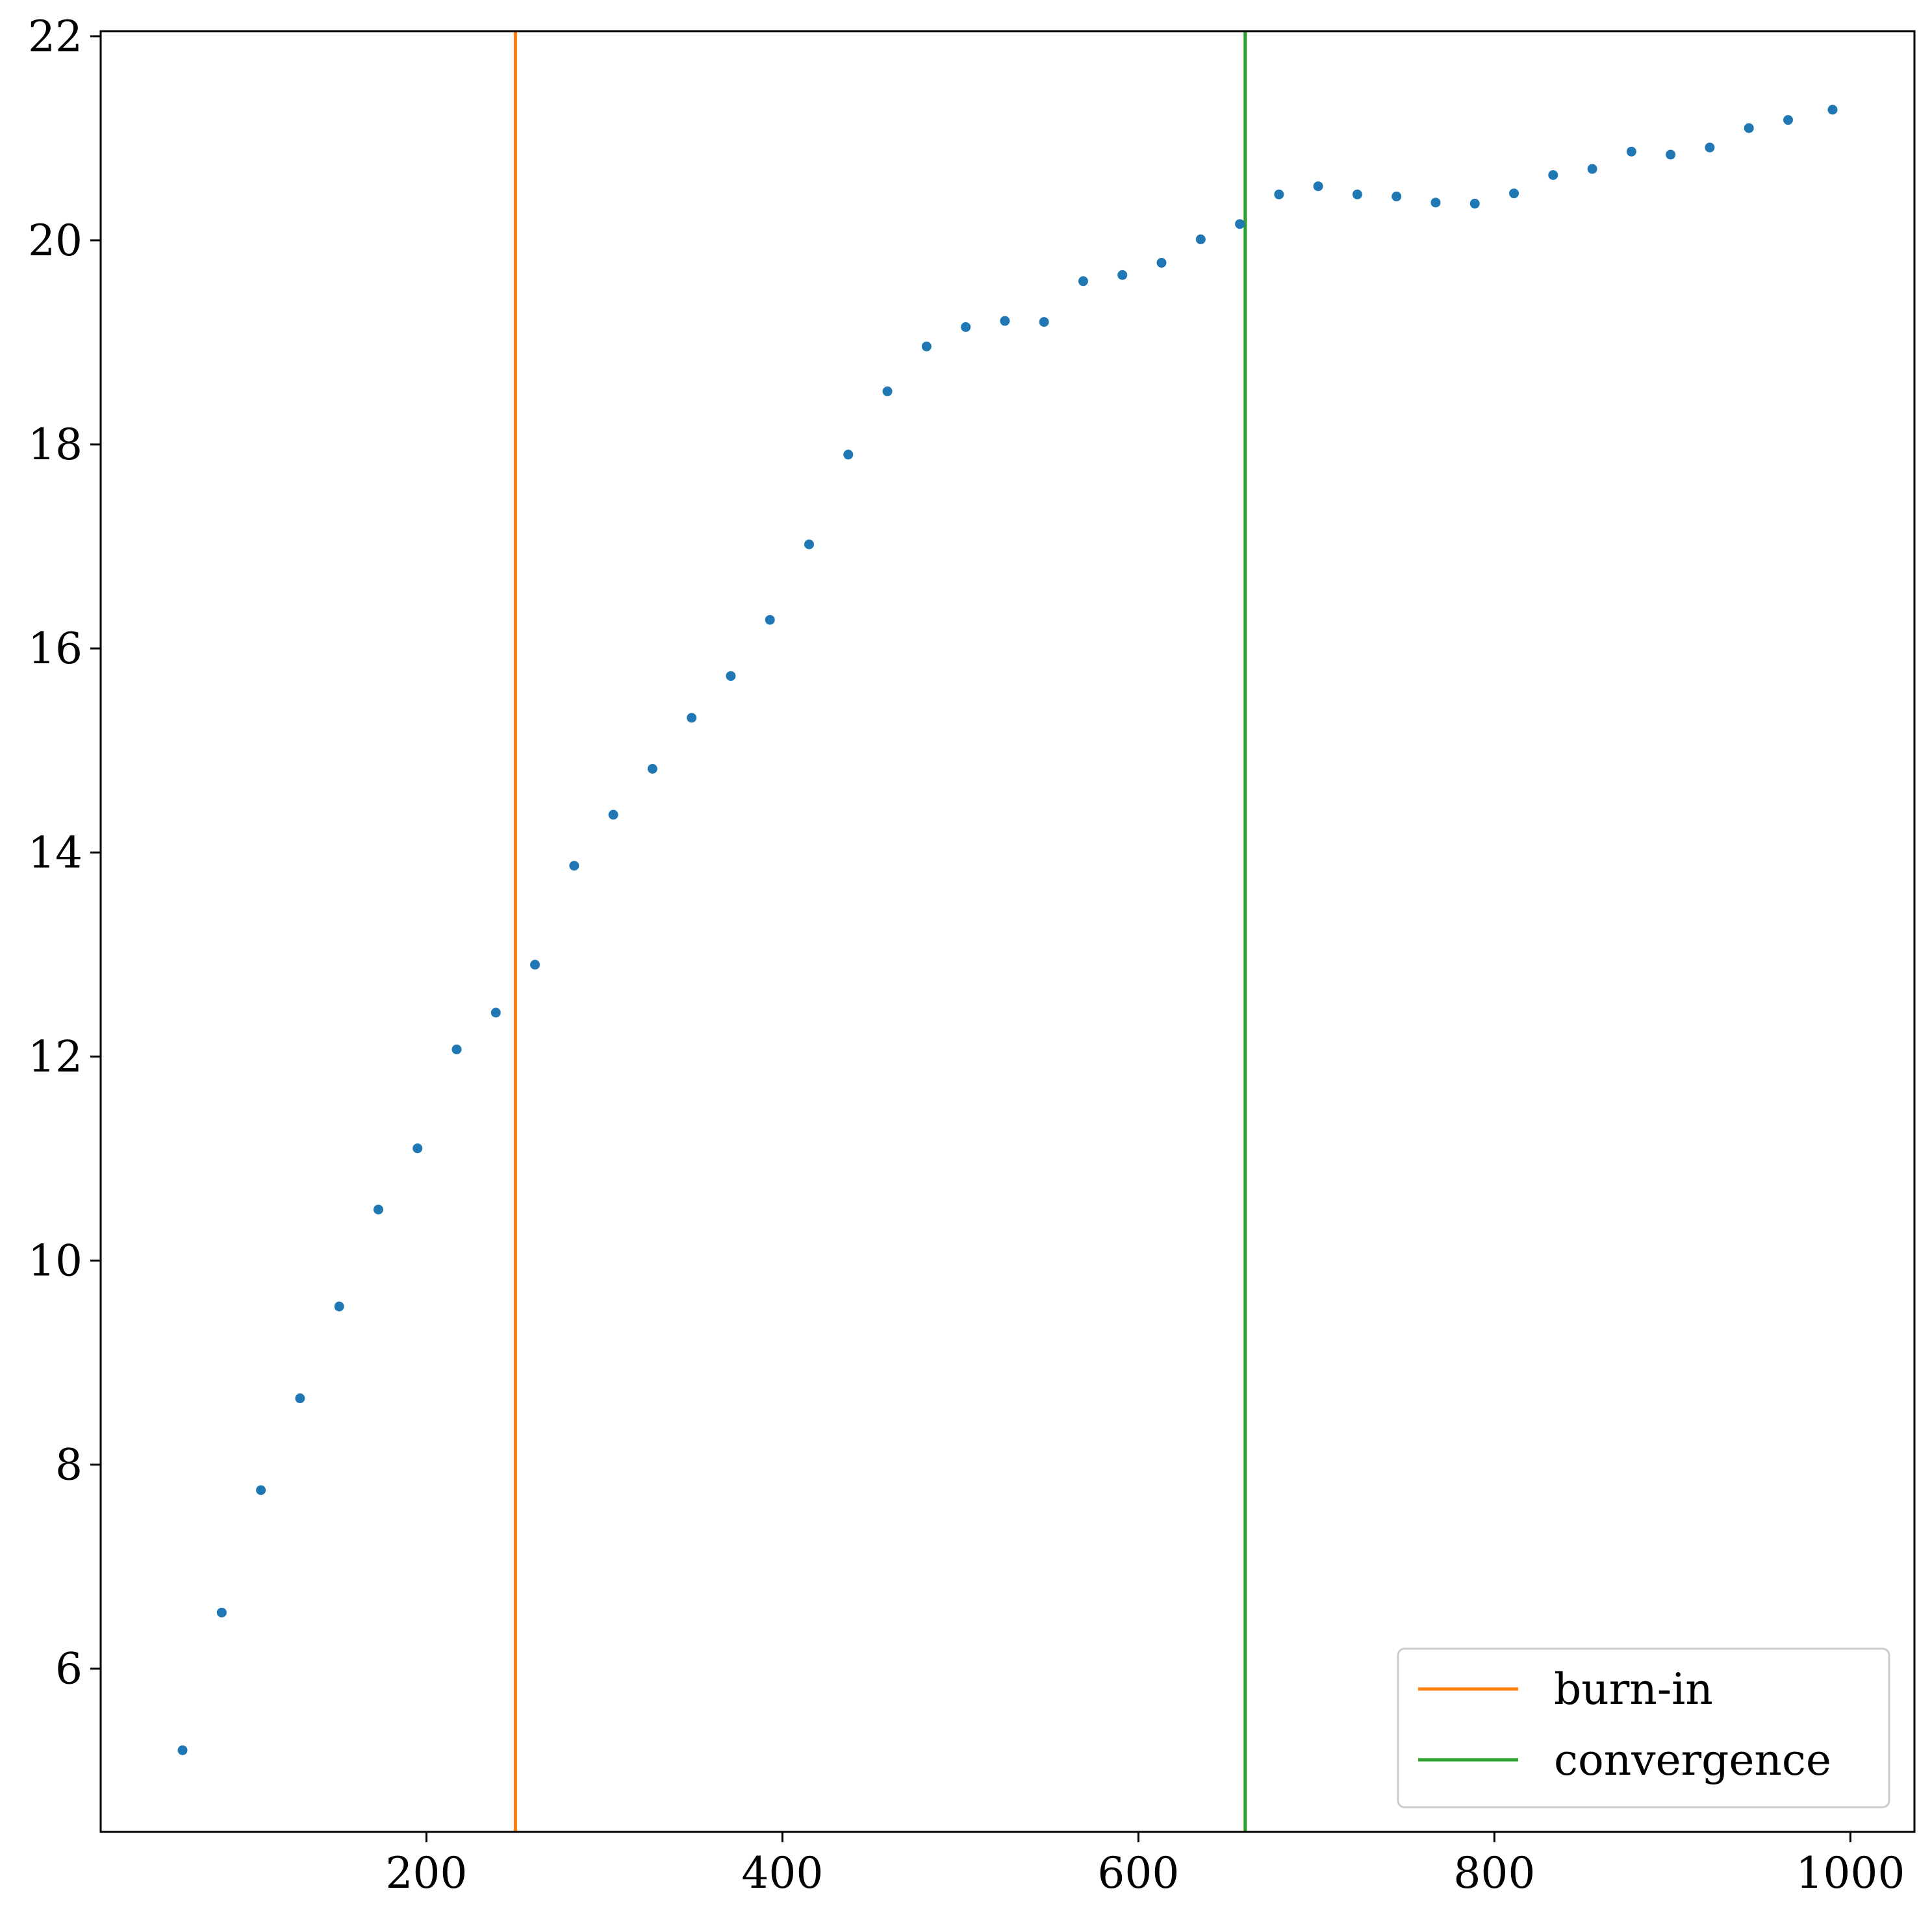 The width and height of the screenshot is (1932, 1917). What do you see at coordinates (782, 1873) in the screenshot?
I see `x-tick-label: 400` at bounding box center [782, 1873].